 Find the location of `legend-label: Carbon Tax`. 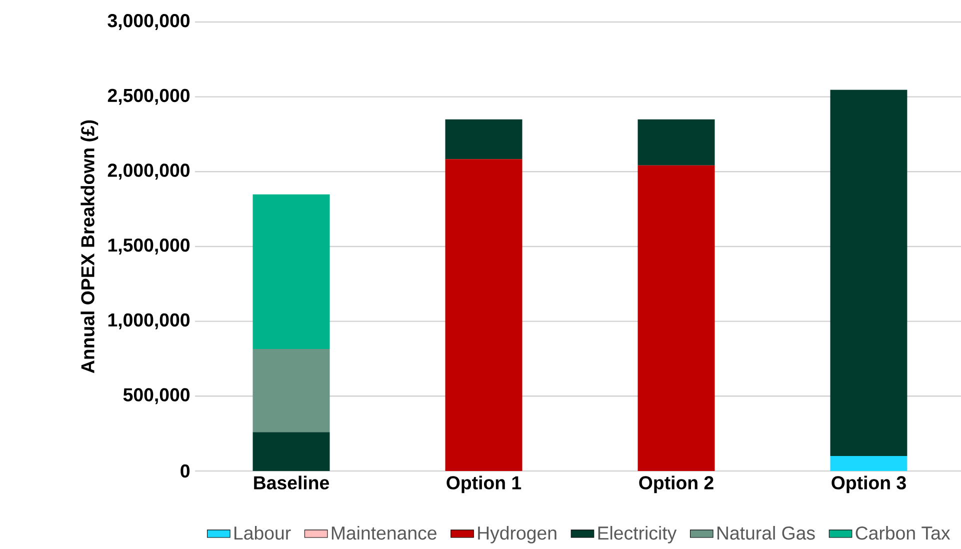

legend-label: Carbon Tax is located at coordinates (903, 533).